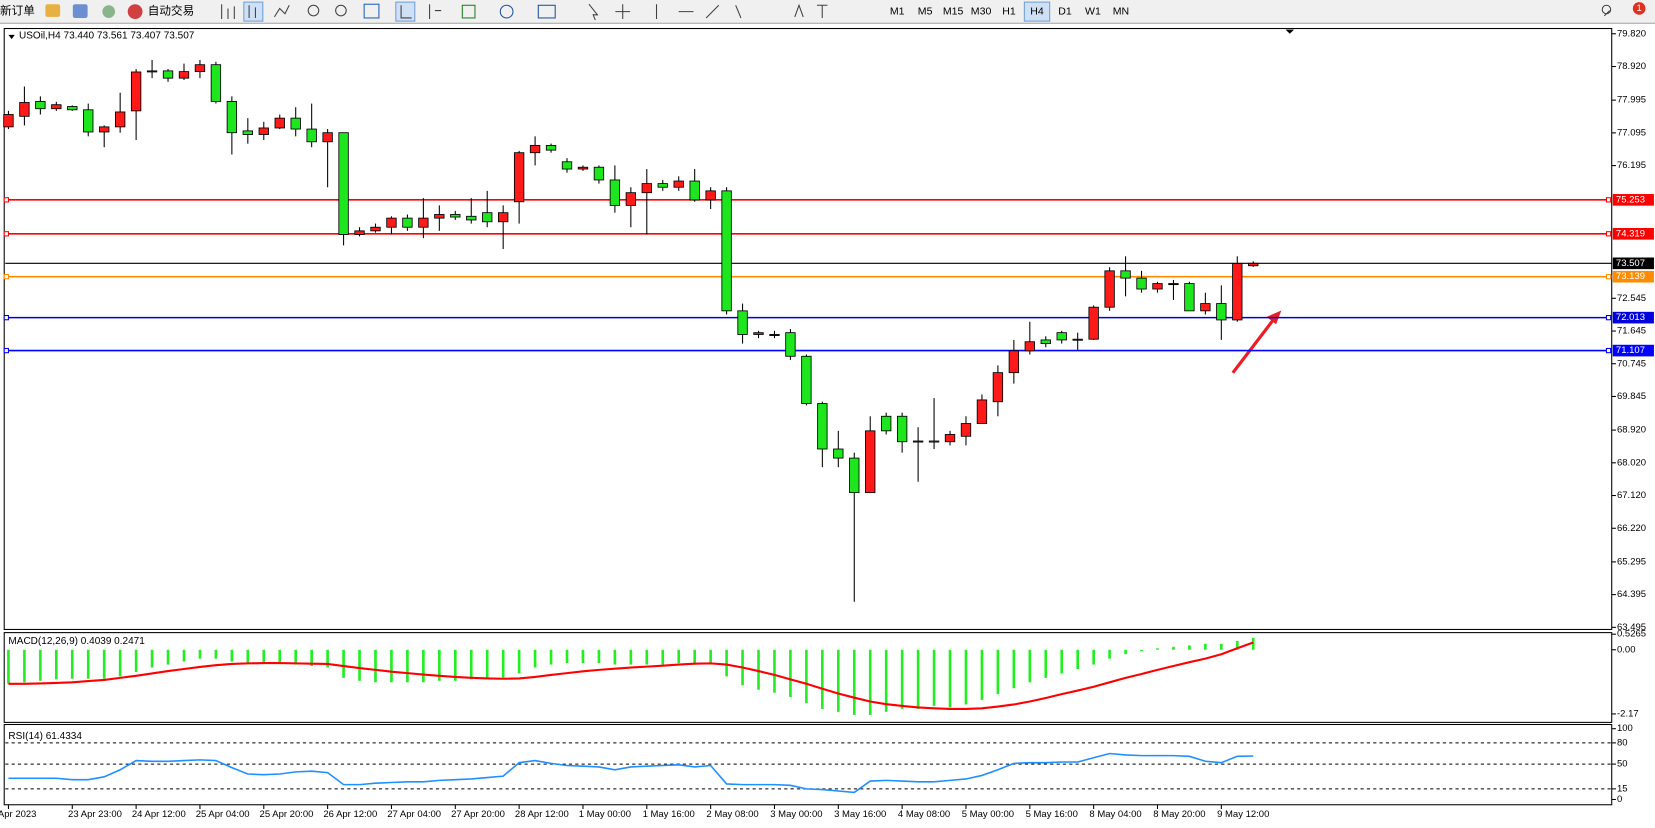  What do you see at coordinates (18, 814) in the screenshot?
I see `x-tick-label: 21 Apr 2023` at bounding box center [18, 814].